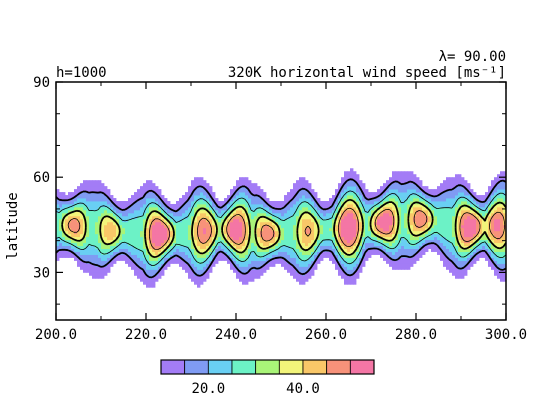 Image resolution: width=536 pixels, height=403 pixels. Describe the element at coordinates (41, 83) in the screenshot. I see `y-tick-label: 90` at that location.